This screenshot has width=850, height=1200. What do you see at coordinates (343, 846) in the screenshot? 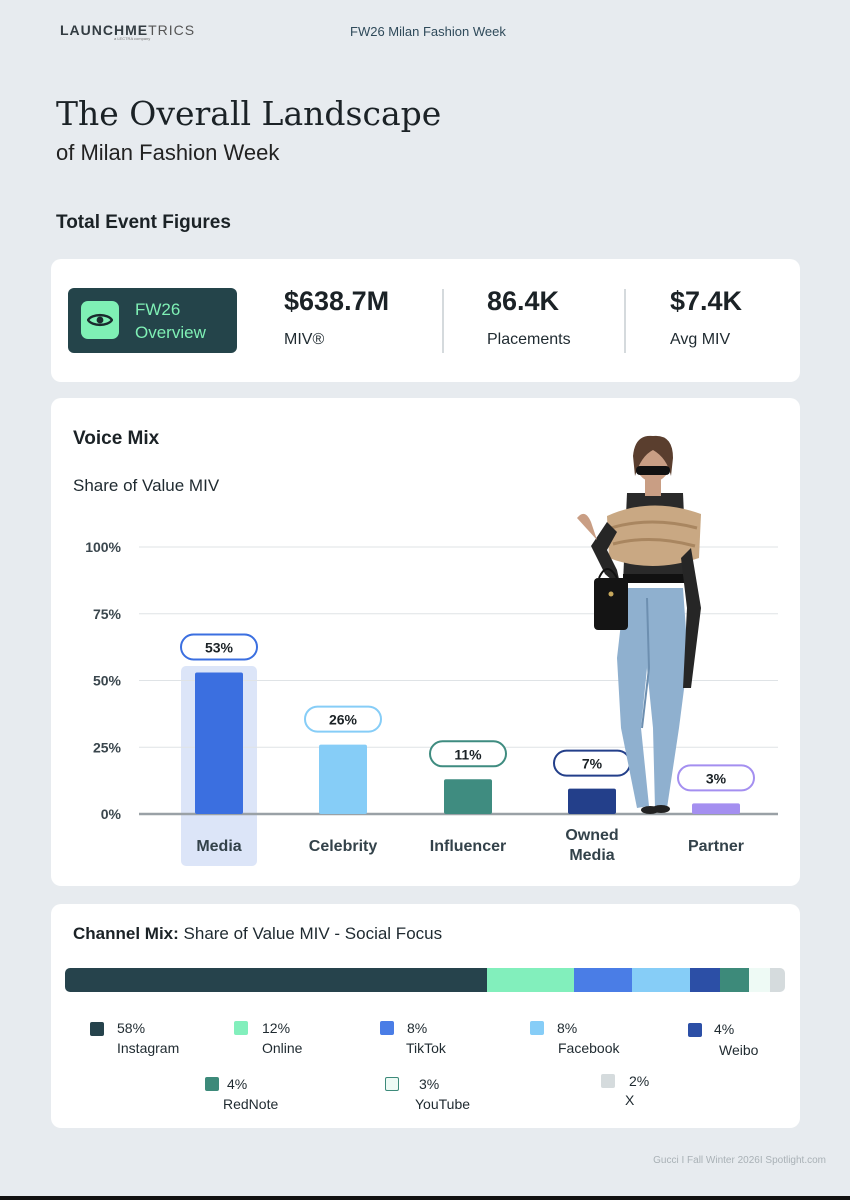
I see `category-label: Celebrity` at bounding box center [343, 846].